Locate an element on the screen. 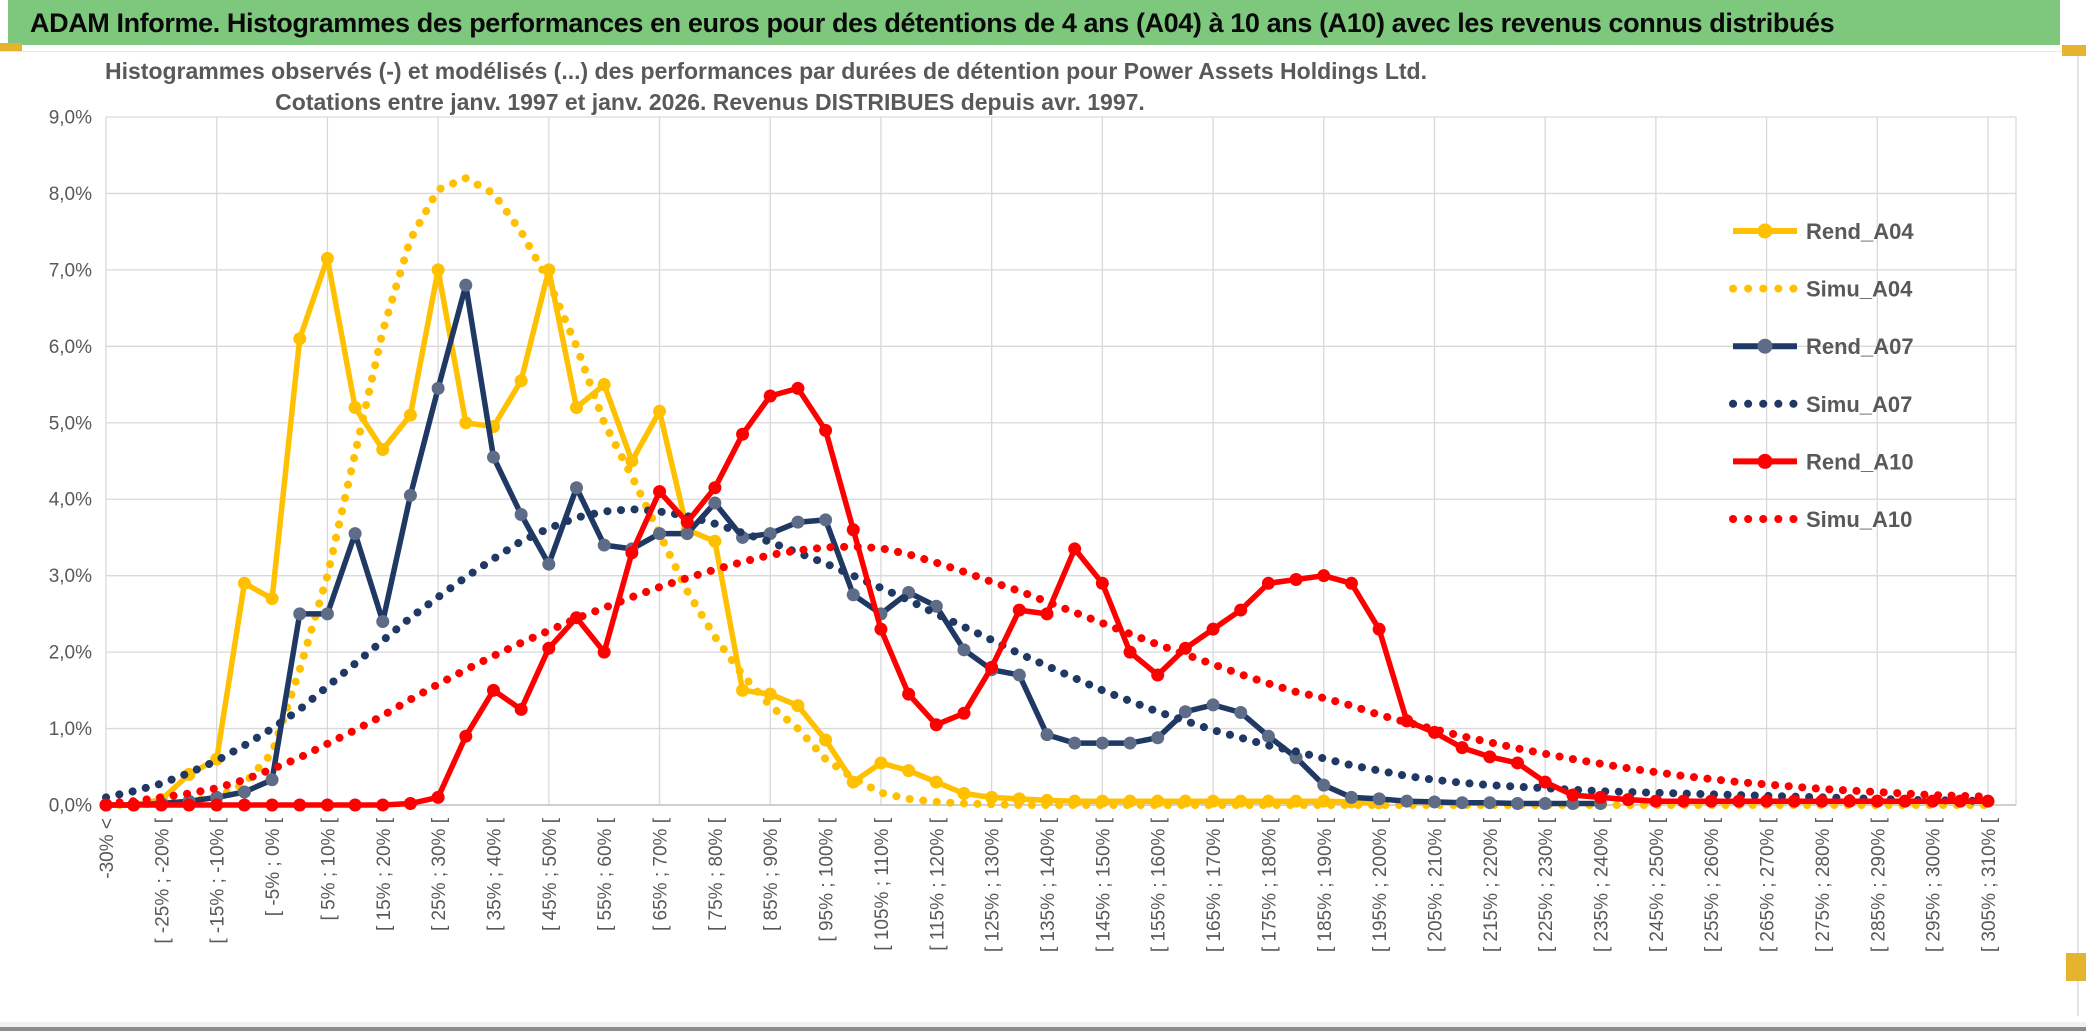 Image resolution: width=2086 pixels, height=1031 pixels. x-tick-label: [ 285% ; 290% [ is located at coordinates (1878, 884).